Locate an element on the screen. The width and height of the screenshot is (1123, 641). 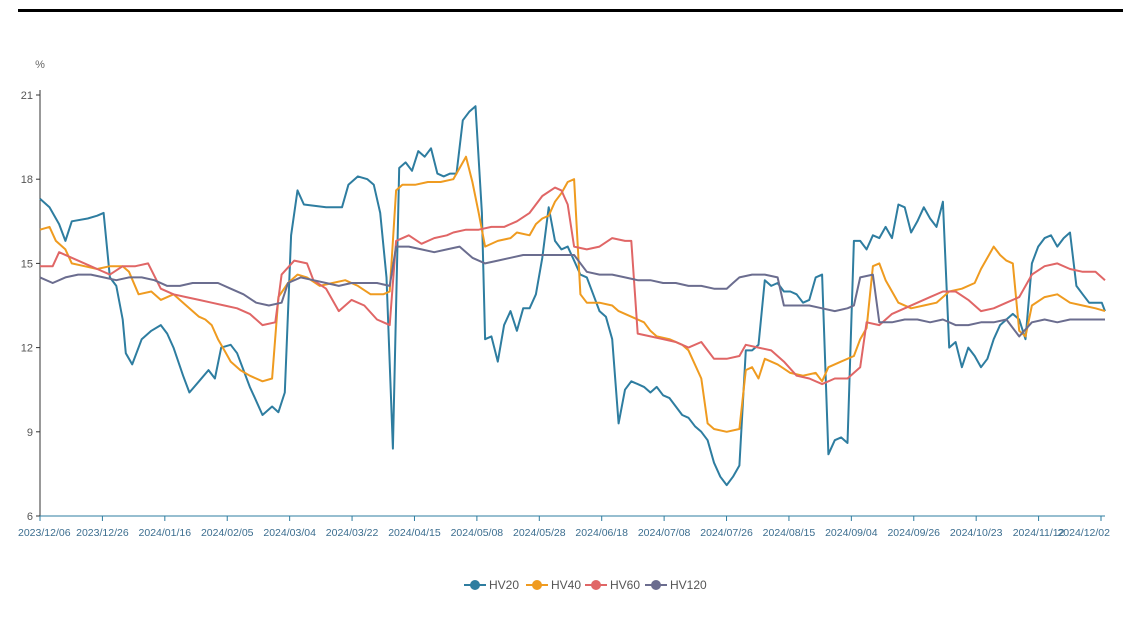
legend-item-hv40: HV40 is located at coordinates (553, 585).